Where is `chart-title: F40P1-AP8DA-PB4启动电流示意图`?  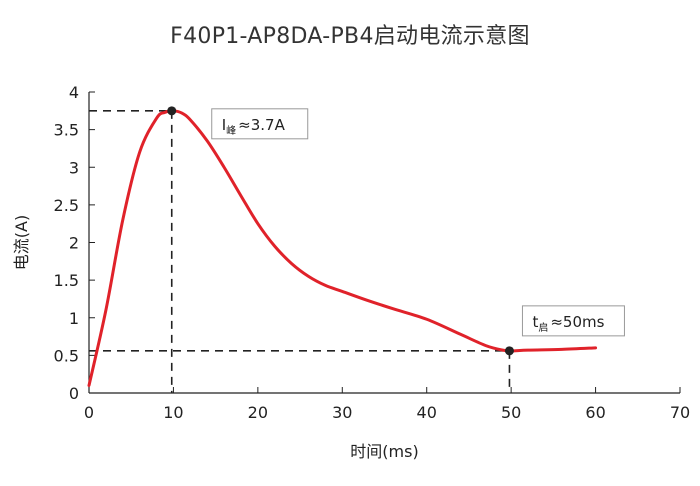 chart-title: F40P1-AP8DA-PB4启动电流示意图 is located at coordinates (350, 36).